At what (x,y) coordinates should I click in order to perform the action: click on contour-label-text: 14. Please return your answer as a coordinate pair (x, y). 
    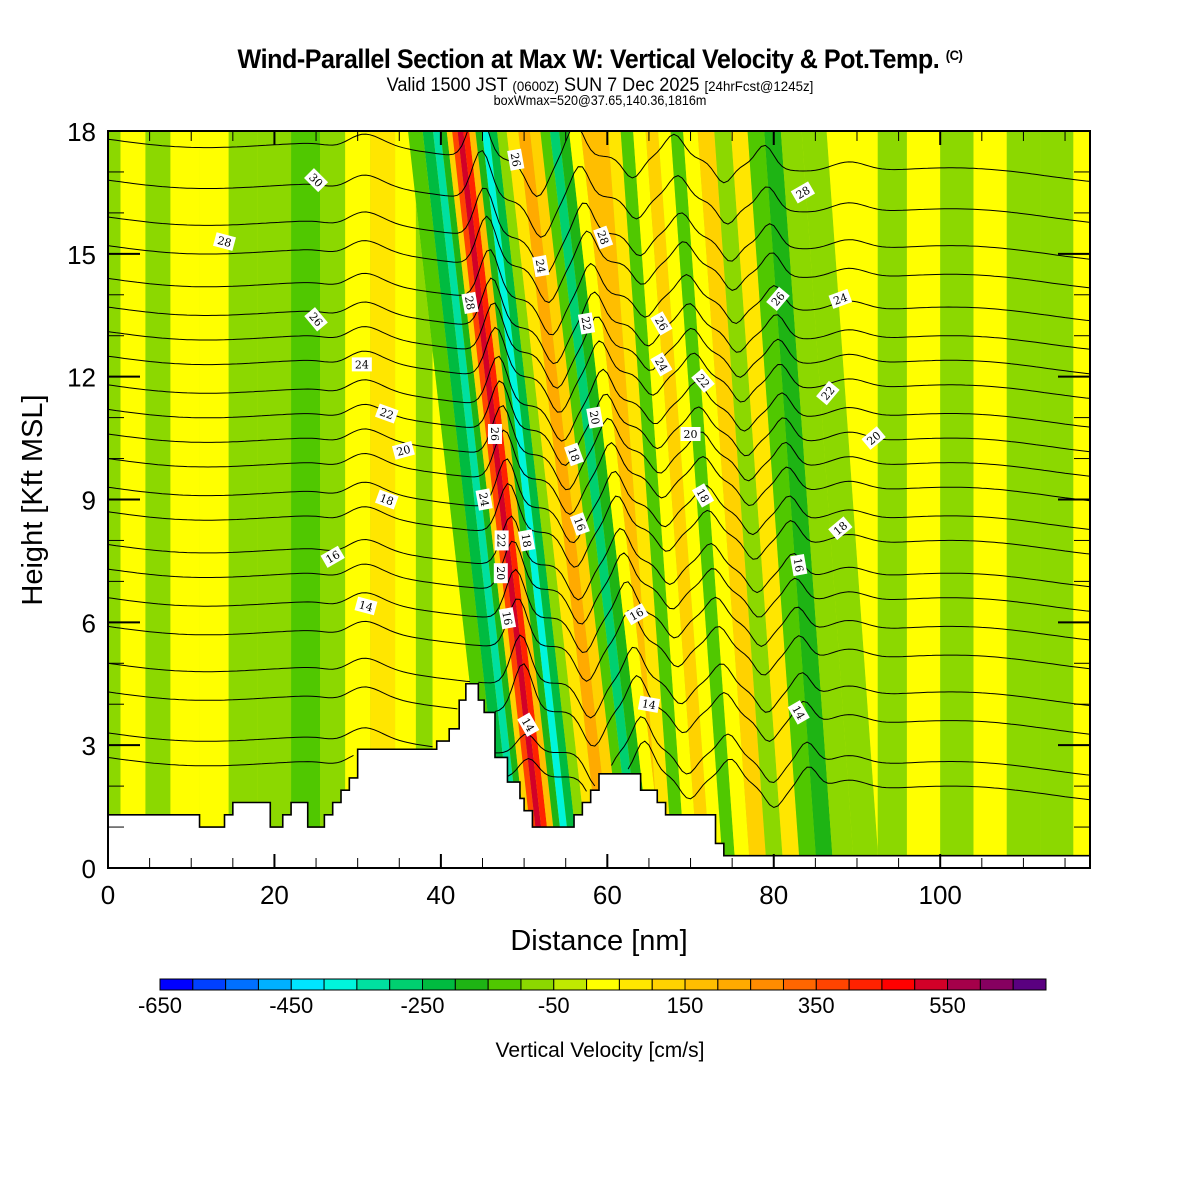
    Looking at the image, I should click on (365, 606).